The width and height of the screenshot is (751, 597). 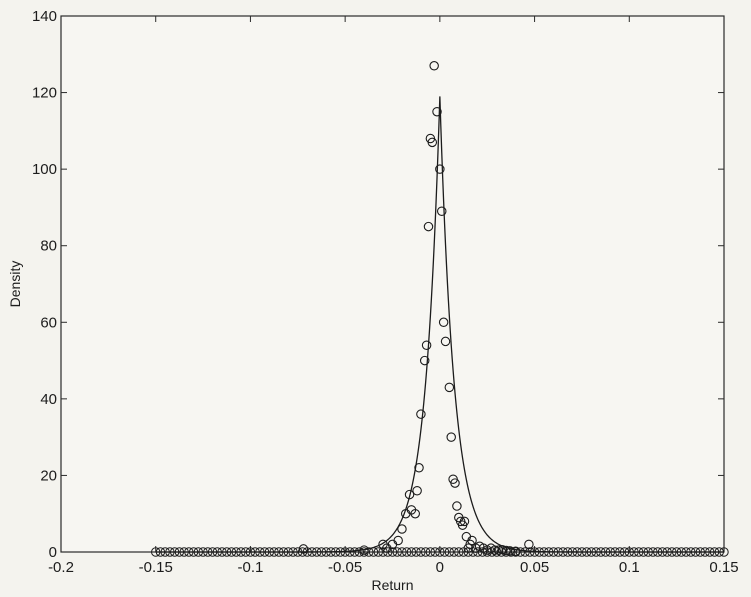 I want to click on x-tick-label: -0.1, so click(x=250, y=567).